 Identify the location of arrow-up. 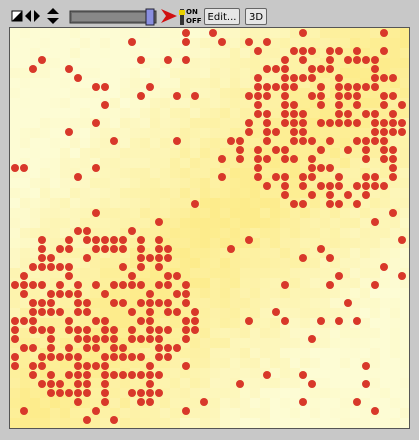
(53, 11).